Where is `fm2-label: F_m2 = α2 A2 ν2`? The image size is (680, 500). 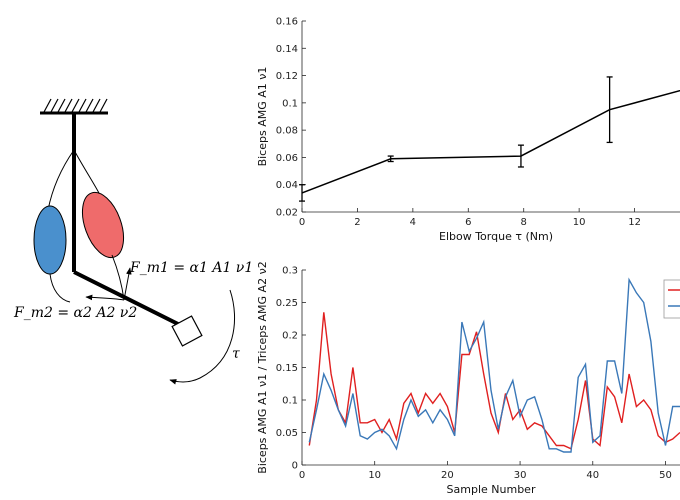 fm2-label: F_m2 = α2 A2 ν2 is located at coordinates (75, 313).